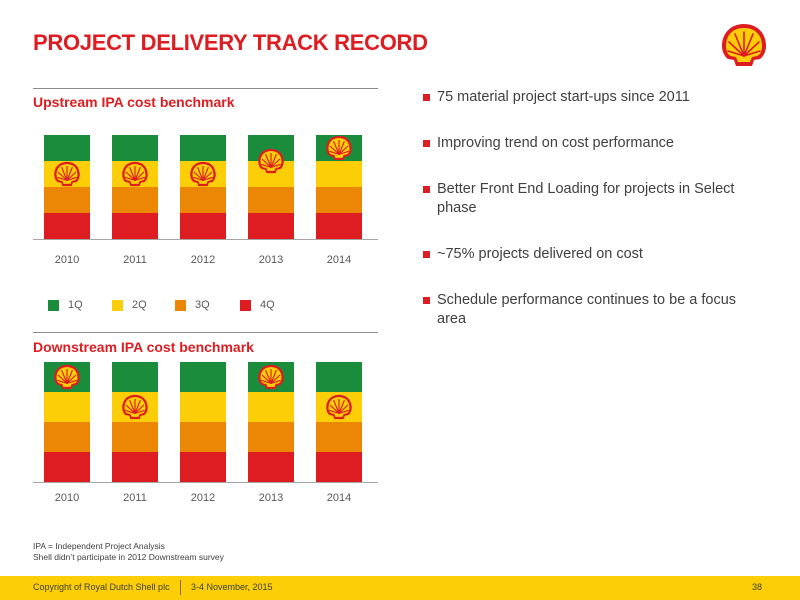 This screenshot has height=600, width=800. I want to click on legend-item-1q: 1Q, so click(65, 305).